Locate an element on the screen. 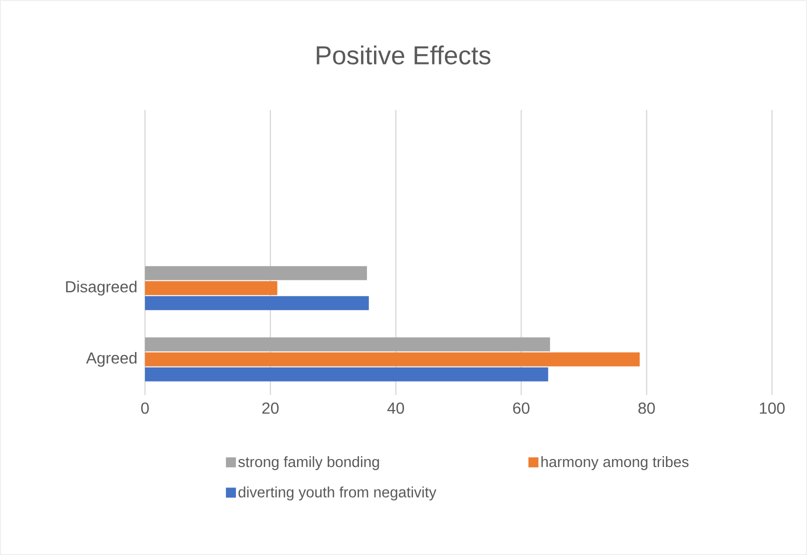 The height and width of the screenshot is (555, 807). chart-title: Positive Effects is located at coordinates (403, 54).